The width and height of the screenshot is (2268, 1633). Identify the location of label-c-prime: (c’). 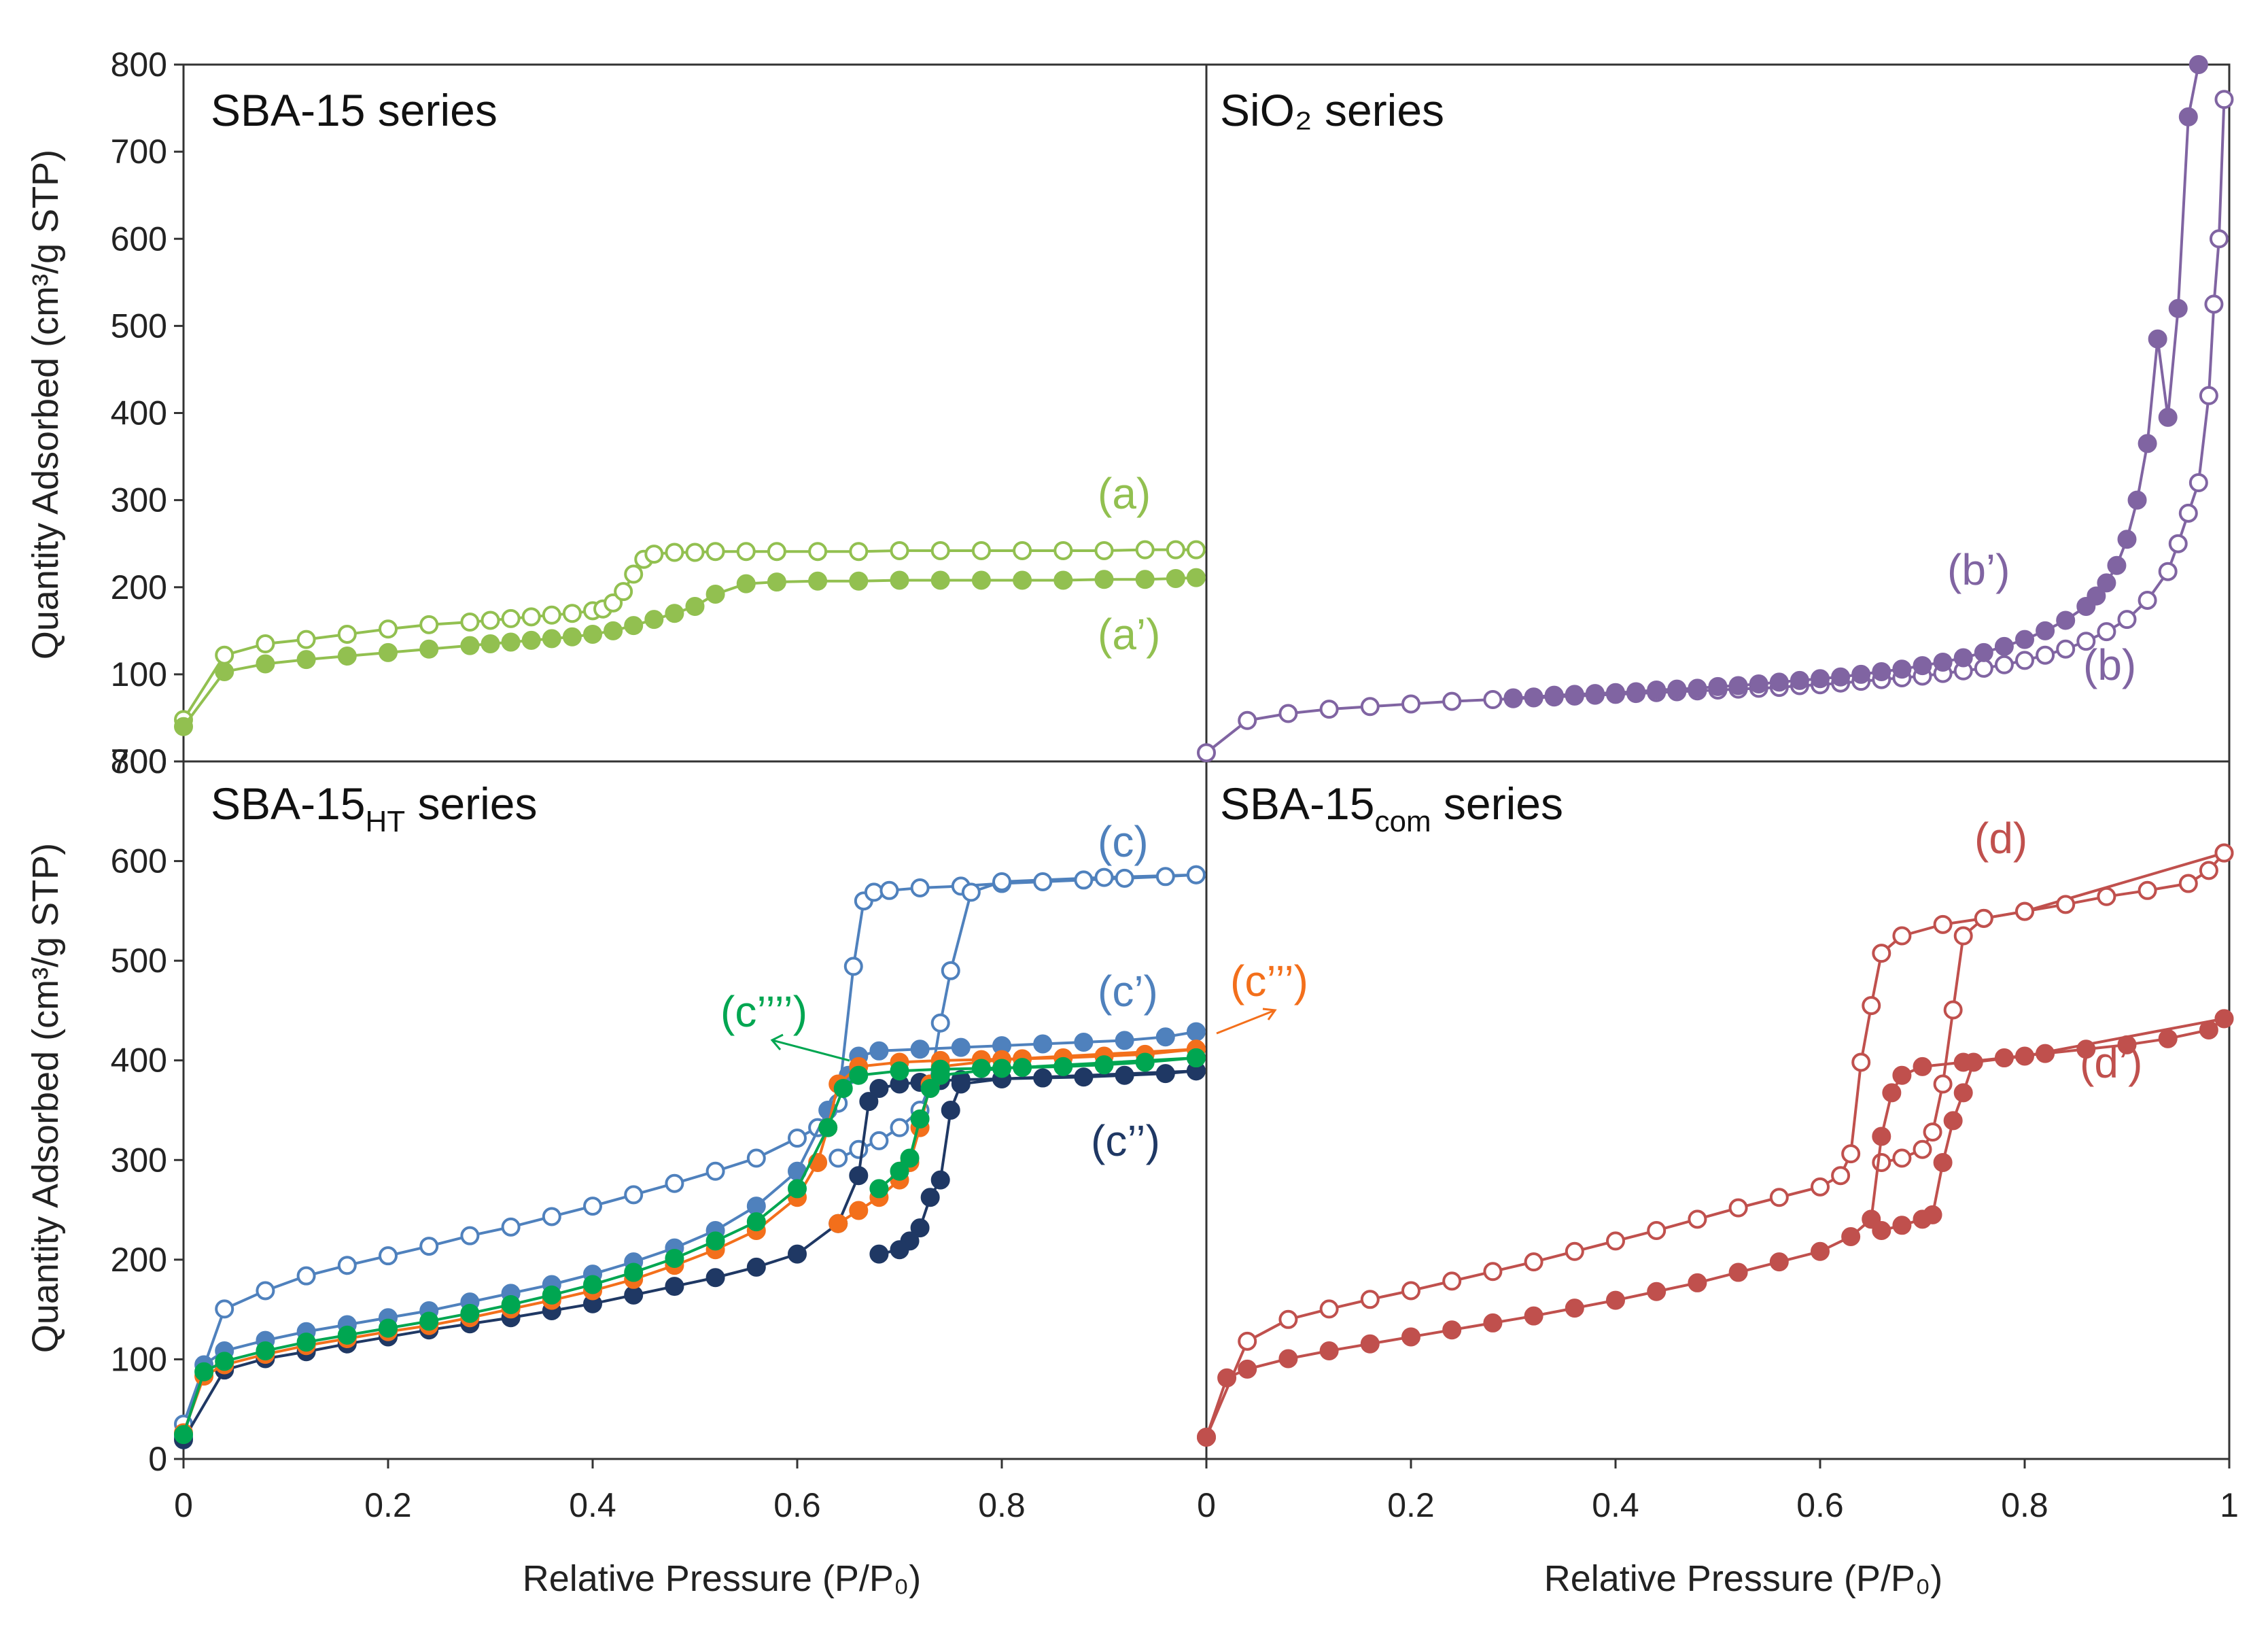
(1128, 991).